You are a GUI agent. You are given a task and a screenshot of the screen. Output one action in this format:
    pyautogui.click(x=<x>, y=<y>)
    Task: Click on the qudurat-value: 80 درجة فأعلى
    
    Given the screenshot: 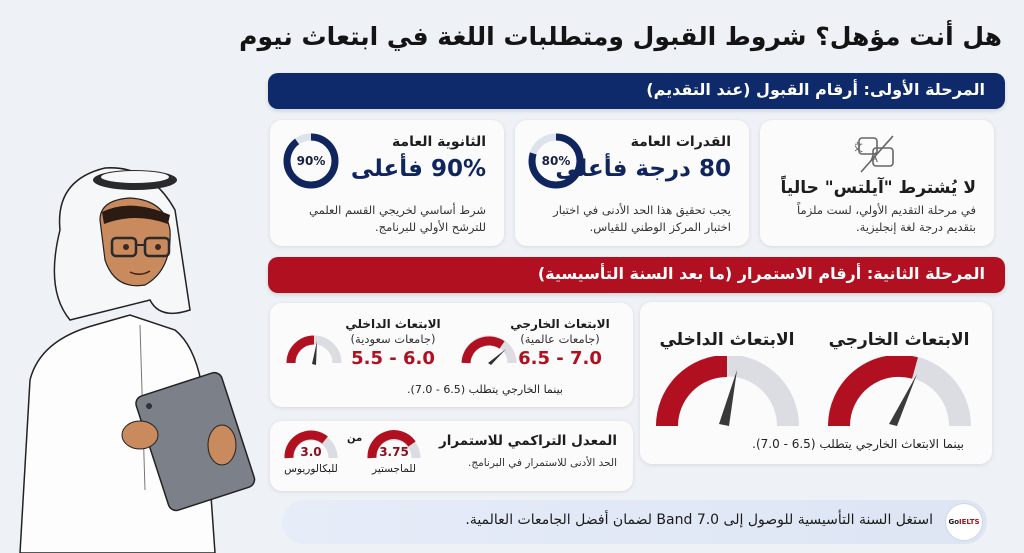 What is the action you would take?
    pyautogui.click(x=643, y=169)
    